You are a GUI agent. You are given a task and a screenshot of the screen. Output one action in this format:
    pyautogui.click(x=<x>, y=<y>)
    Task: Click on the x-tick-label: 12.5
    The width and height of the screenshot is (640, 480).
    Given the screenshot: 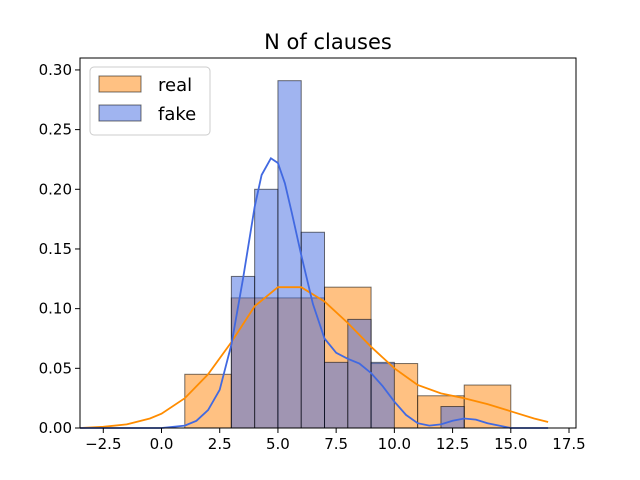 What is the action you would take?
    pyautogui.click(x=452, y=444)
    